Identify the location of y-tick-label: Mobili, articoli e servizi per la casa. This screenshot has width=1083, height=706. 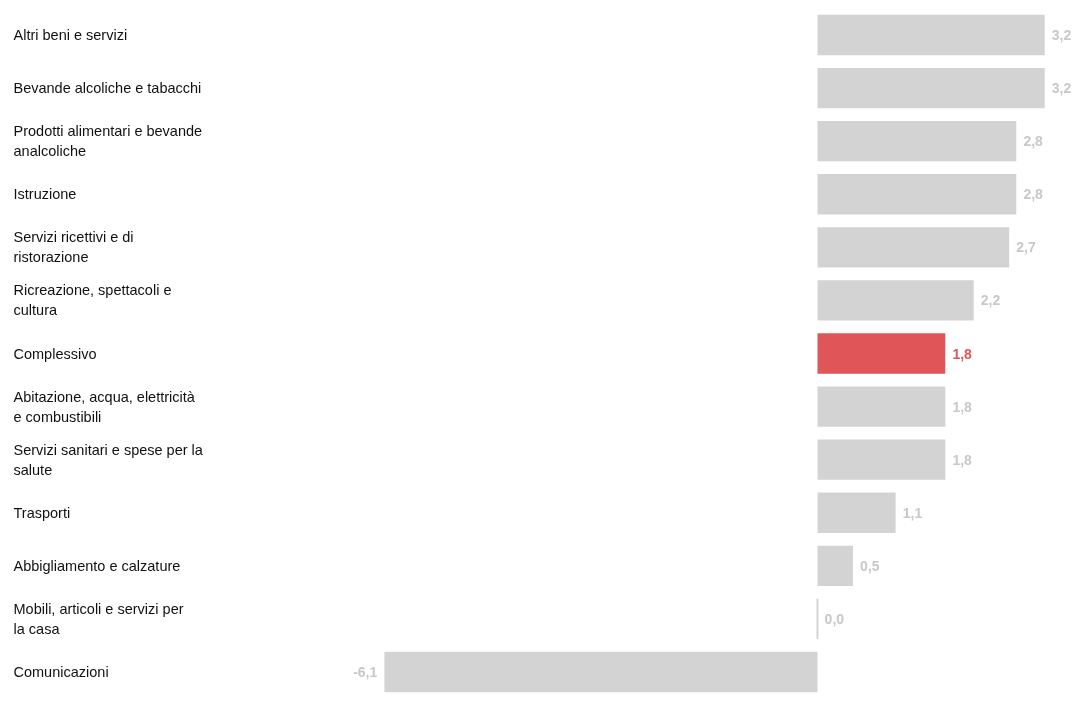
(98, 618).